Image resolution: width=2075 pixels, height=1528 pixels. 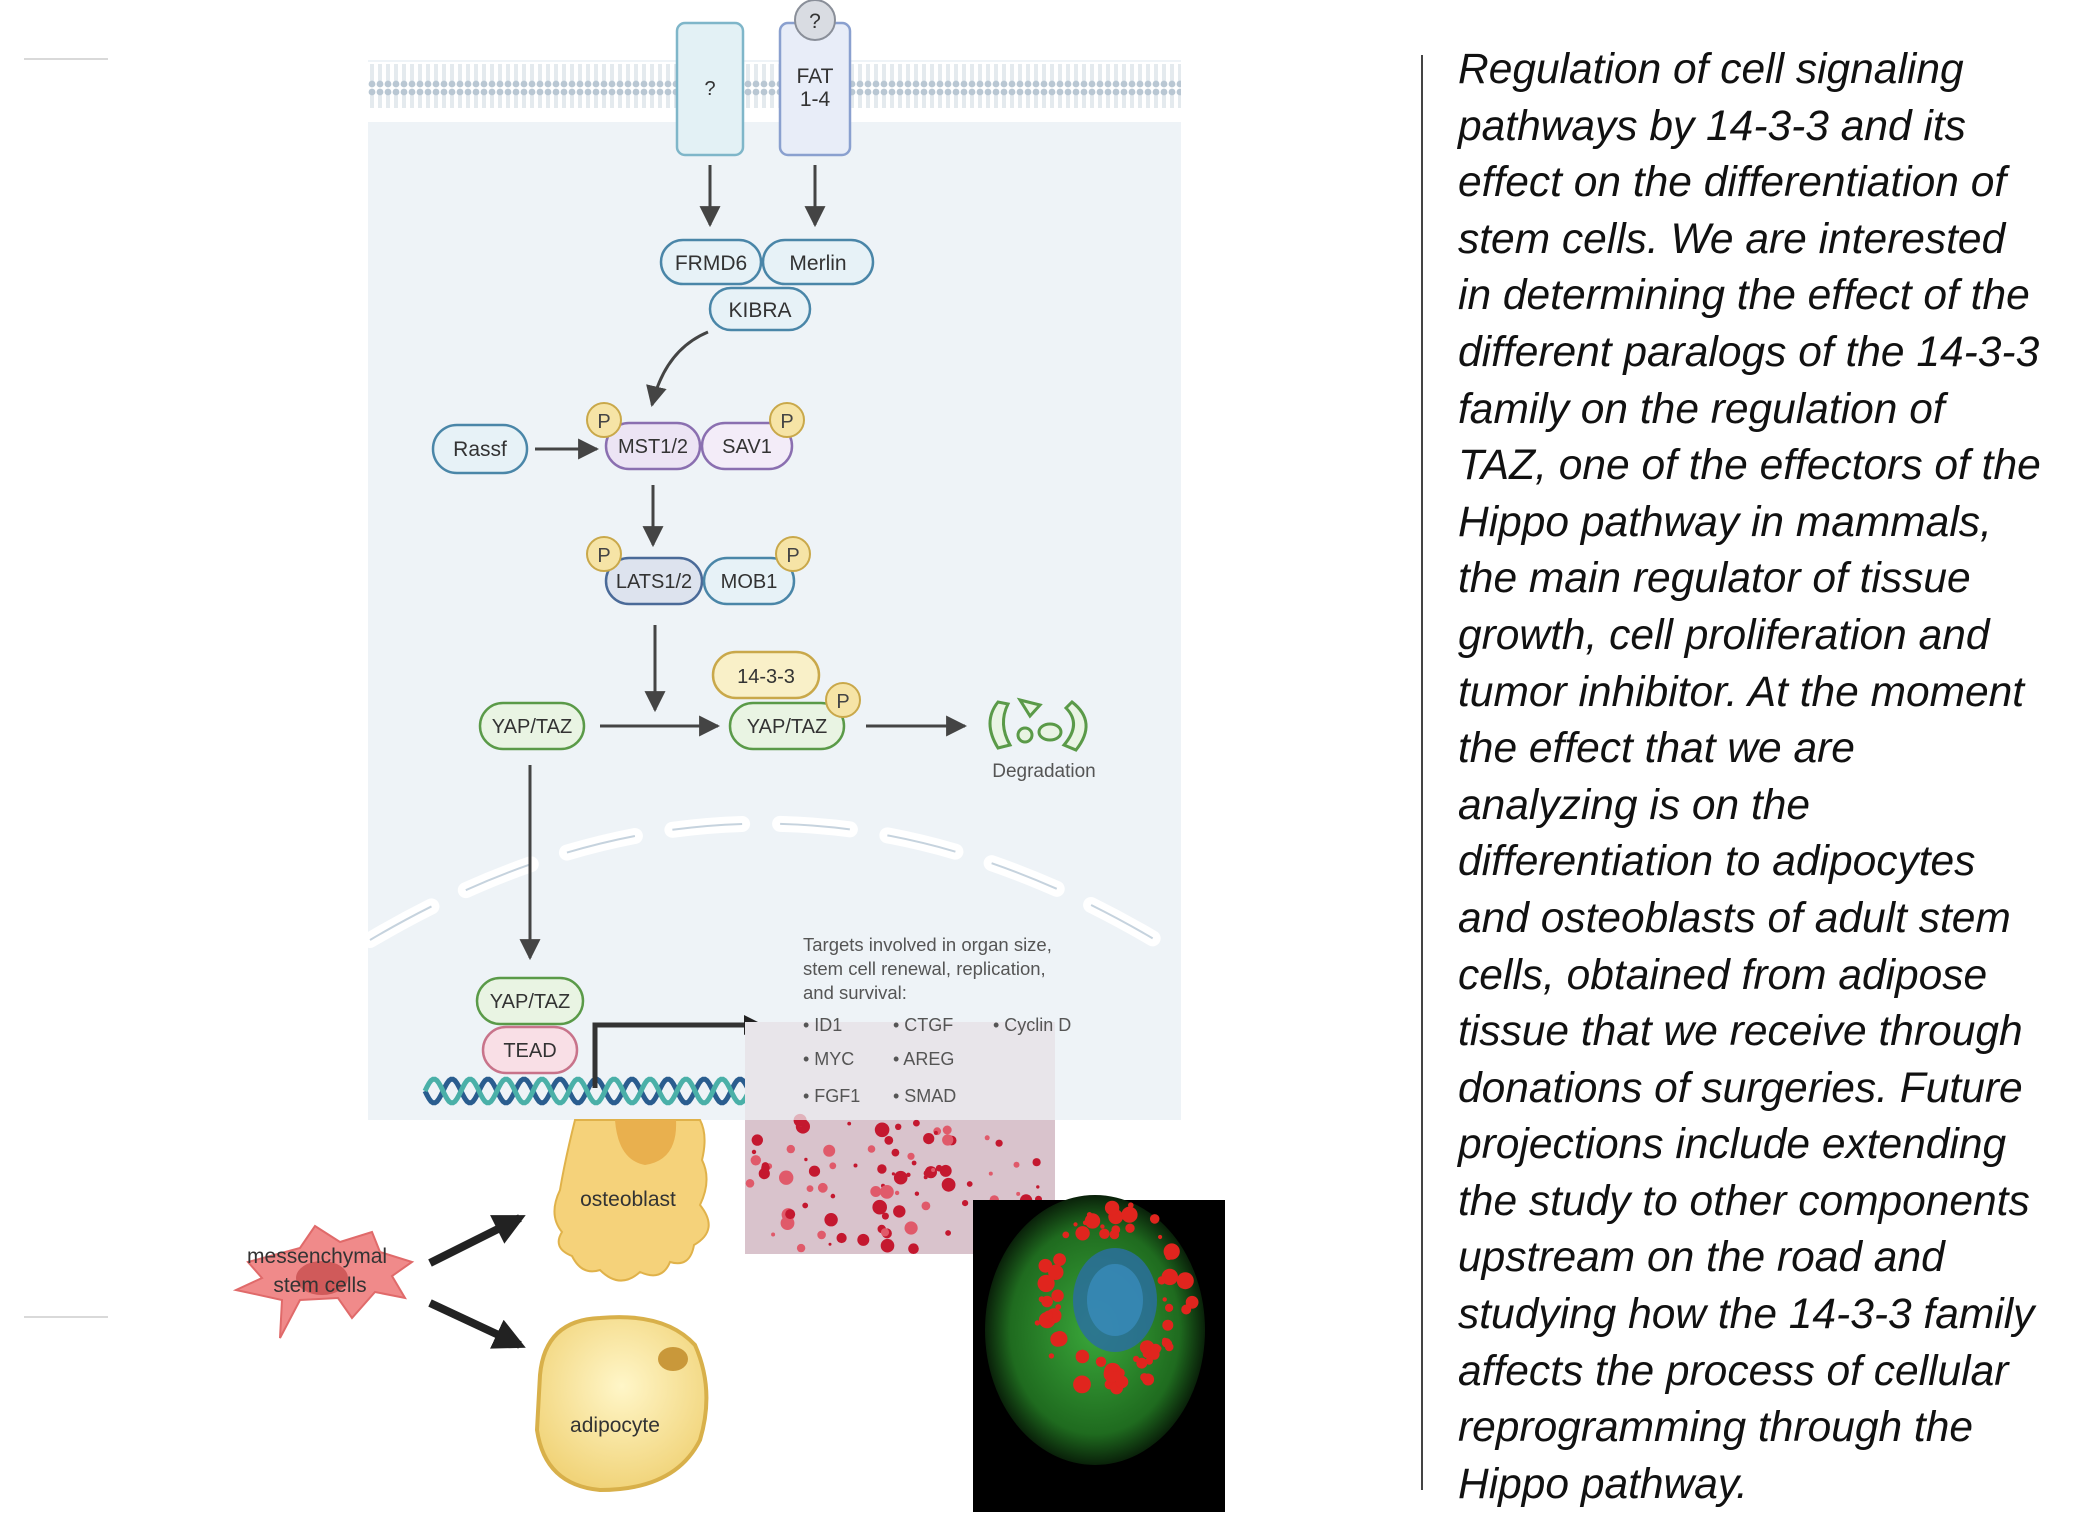 What do you see at coordinates (532, 727) in the screenshot?
I see `yap-taz-cyto-label: YAP/TAZ` at bounding box center [532, 727].